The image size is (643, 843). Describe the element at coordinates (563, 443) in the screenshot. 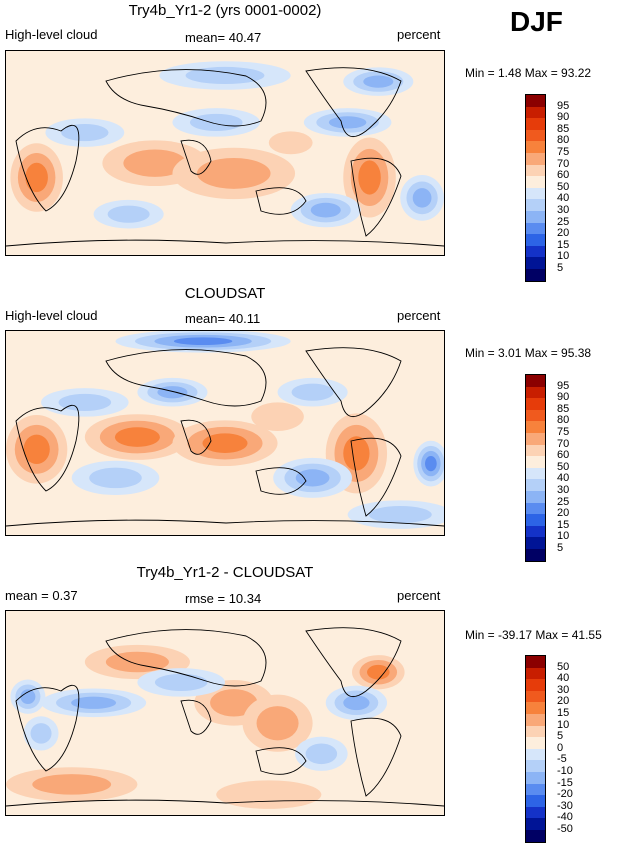

I see `colorbar-tick-label: 70` at that location.